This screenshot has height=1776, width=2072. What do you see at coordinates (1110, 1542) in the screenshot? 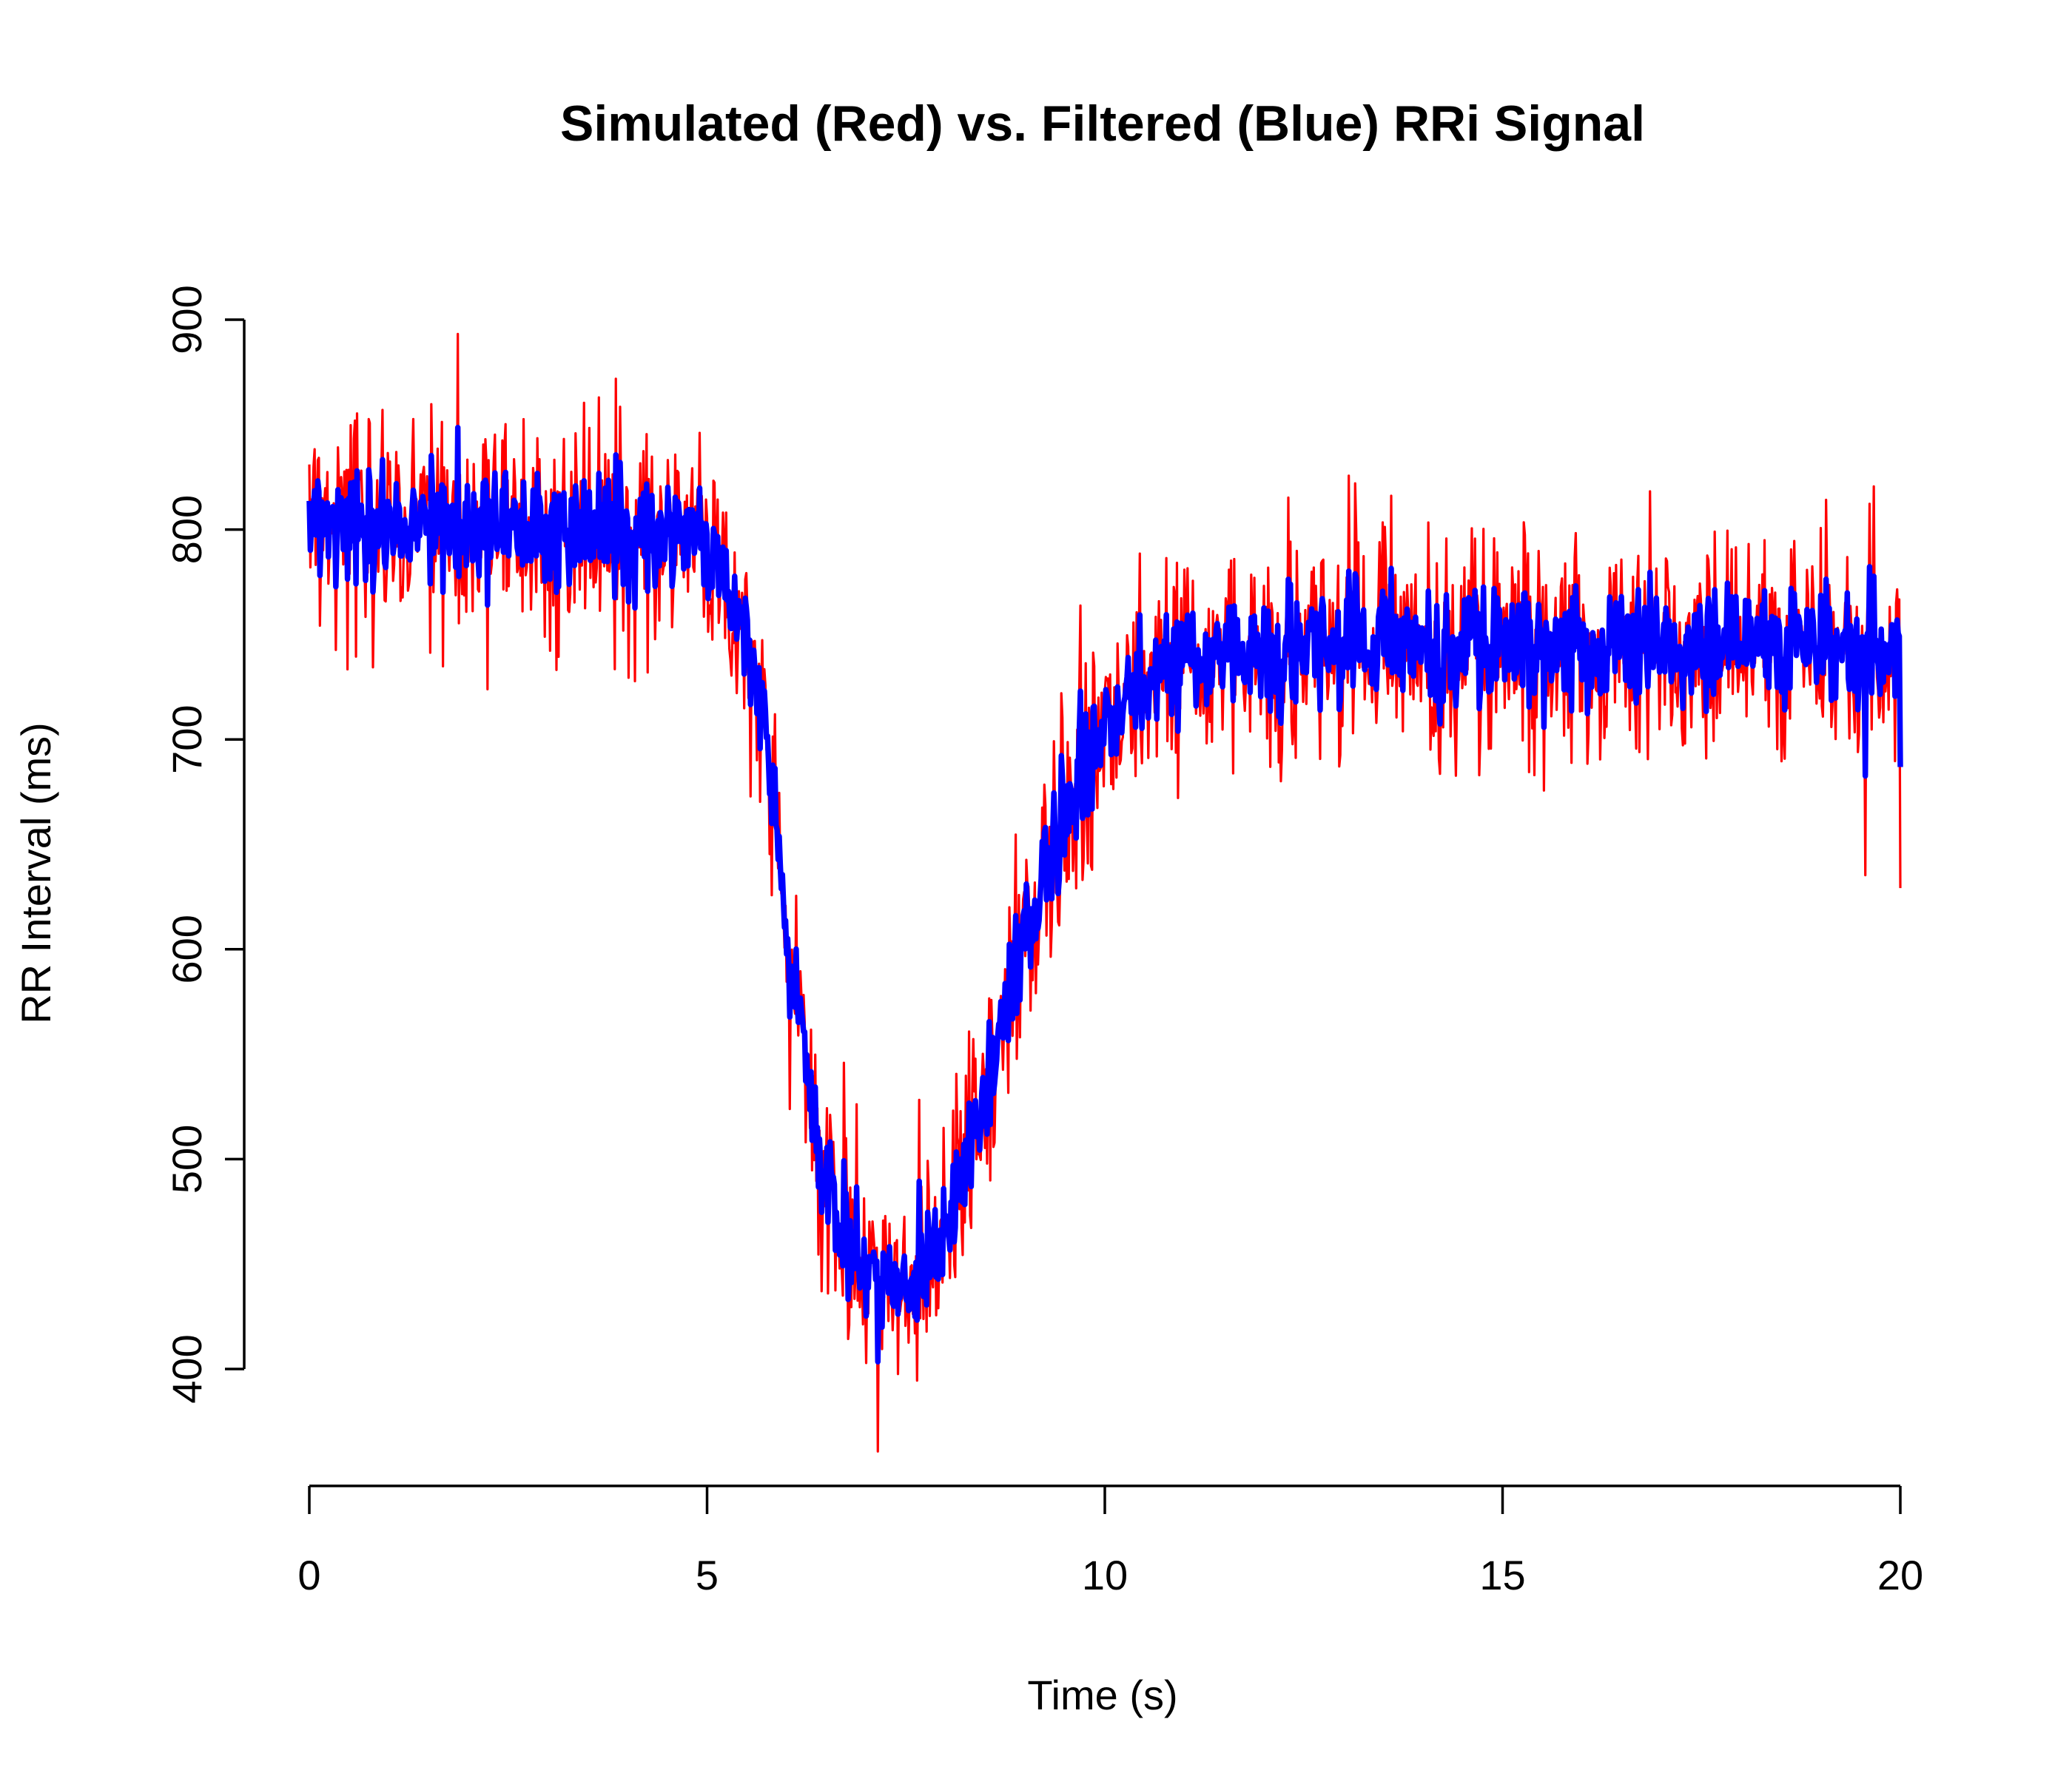
I see `x-axis-ticks: 0 5 10 15 20` at bounding box center [1110, 1542].